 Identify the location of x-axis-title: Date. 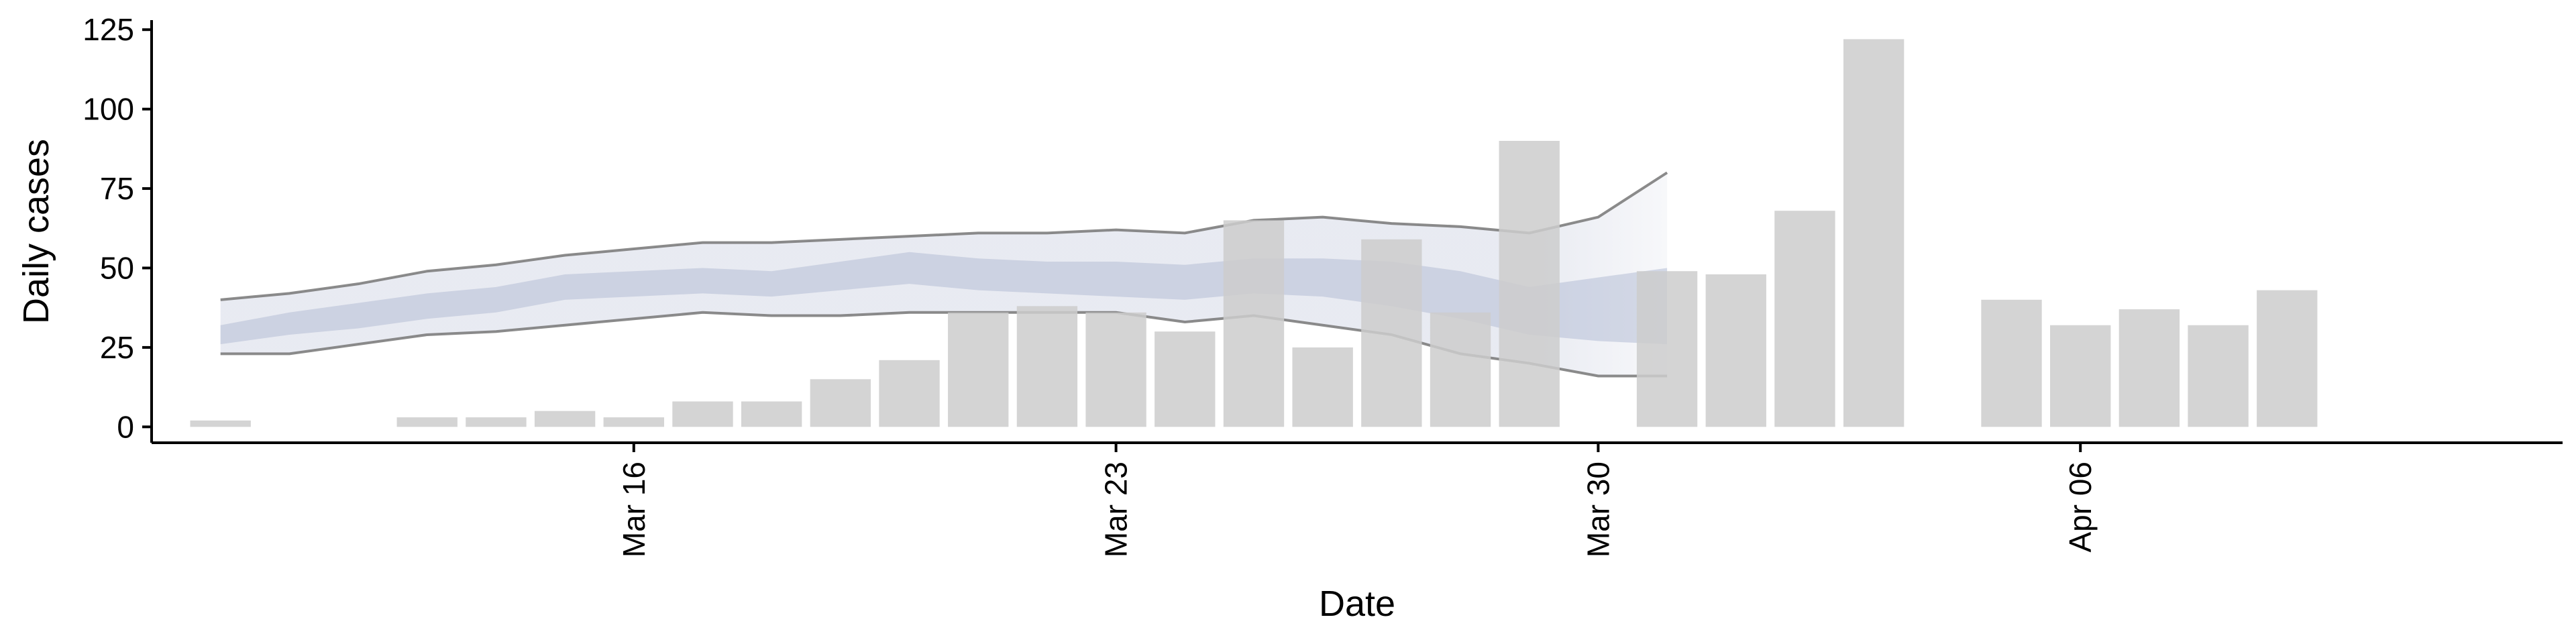
(1357, 604).